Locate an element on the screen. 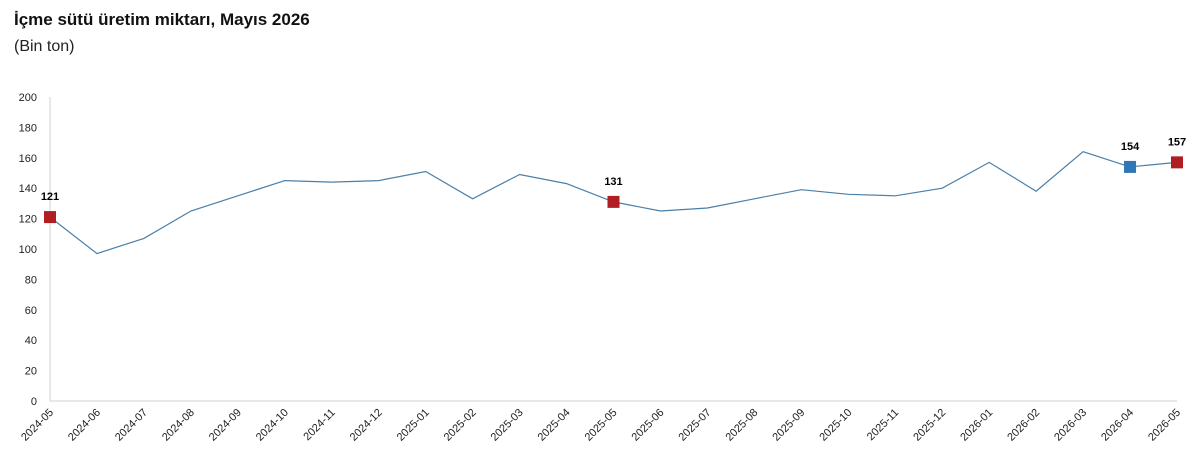  x-tick-label: 2025-02 is located at coordinates (460, 425).